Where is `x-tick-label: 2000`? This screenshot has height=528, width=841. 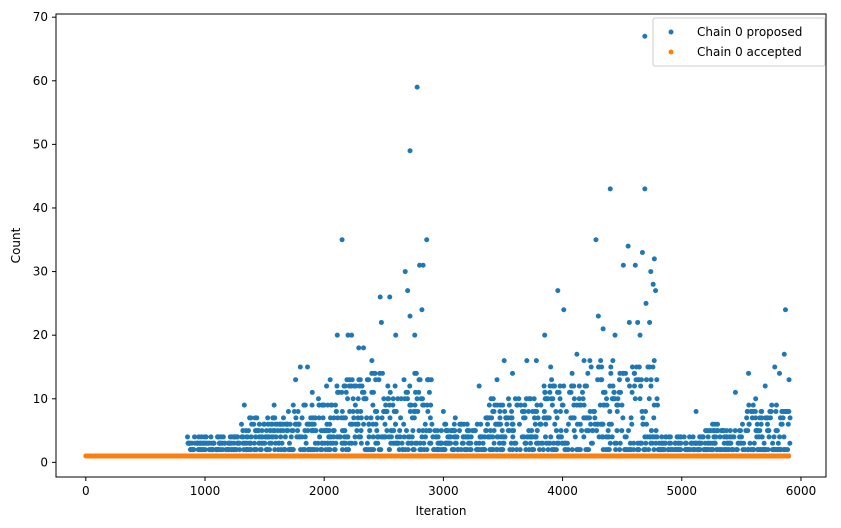 x-tick-label: 2000 is located at coordinates (324, 491).